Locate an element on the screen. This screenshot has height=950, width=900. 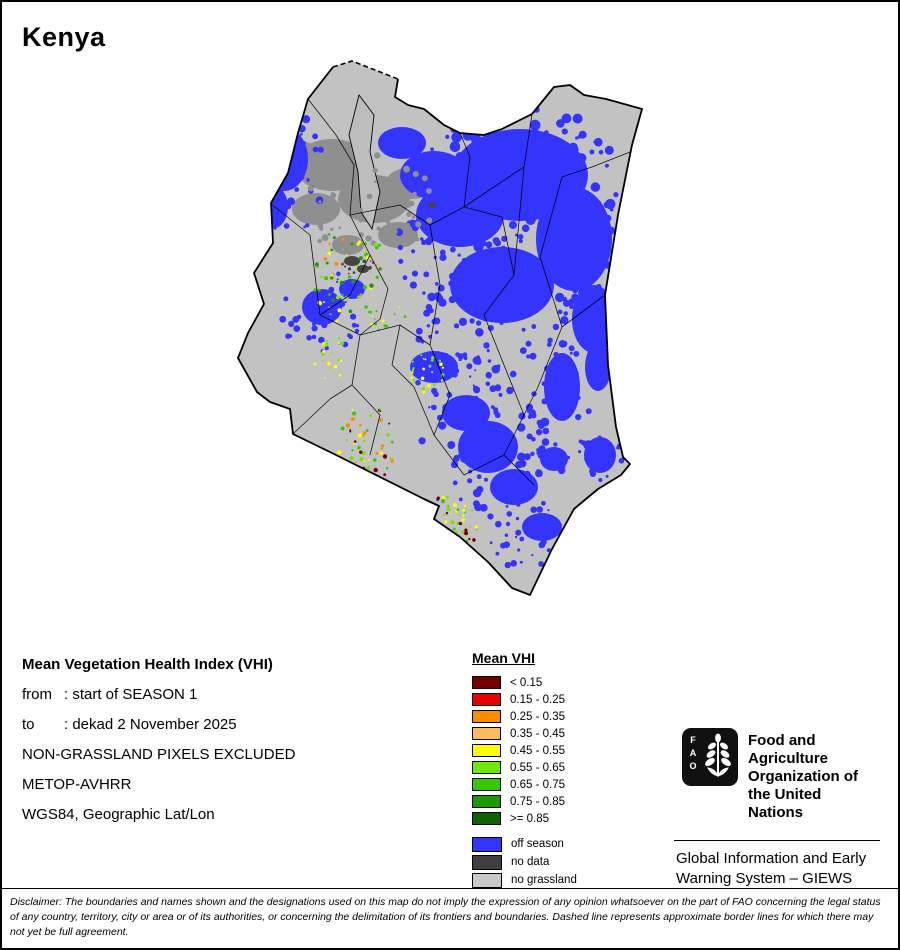
legend-item: < 0.15 is located at coordinates (524, 682).